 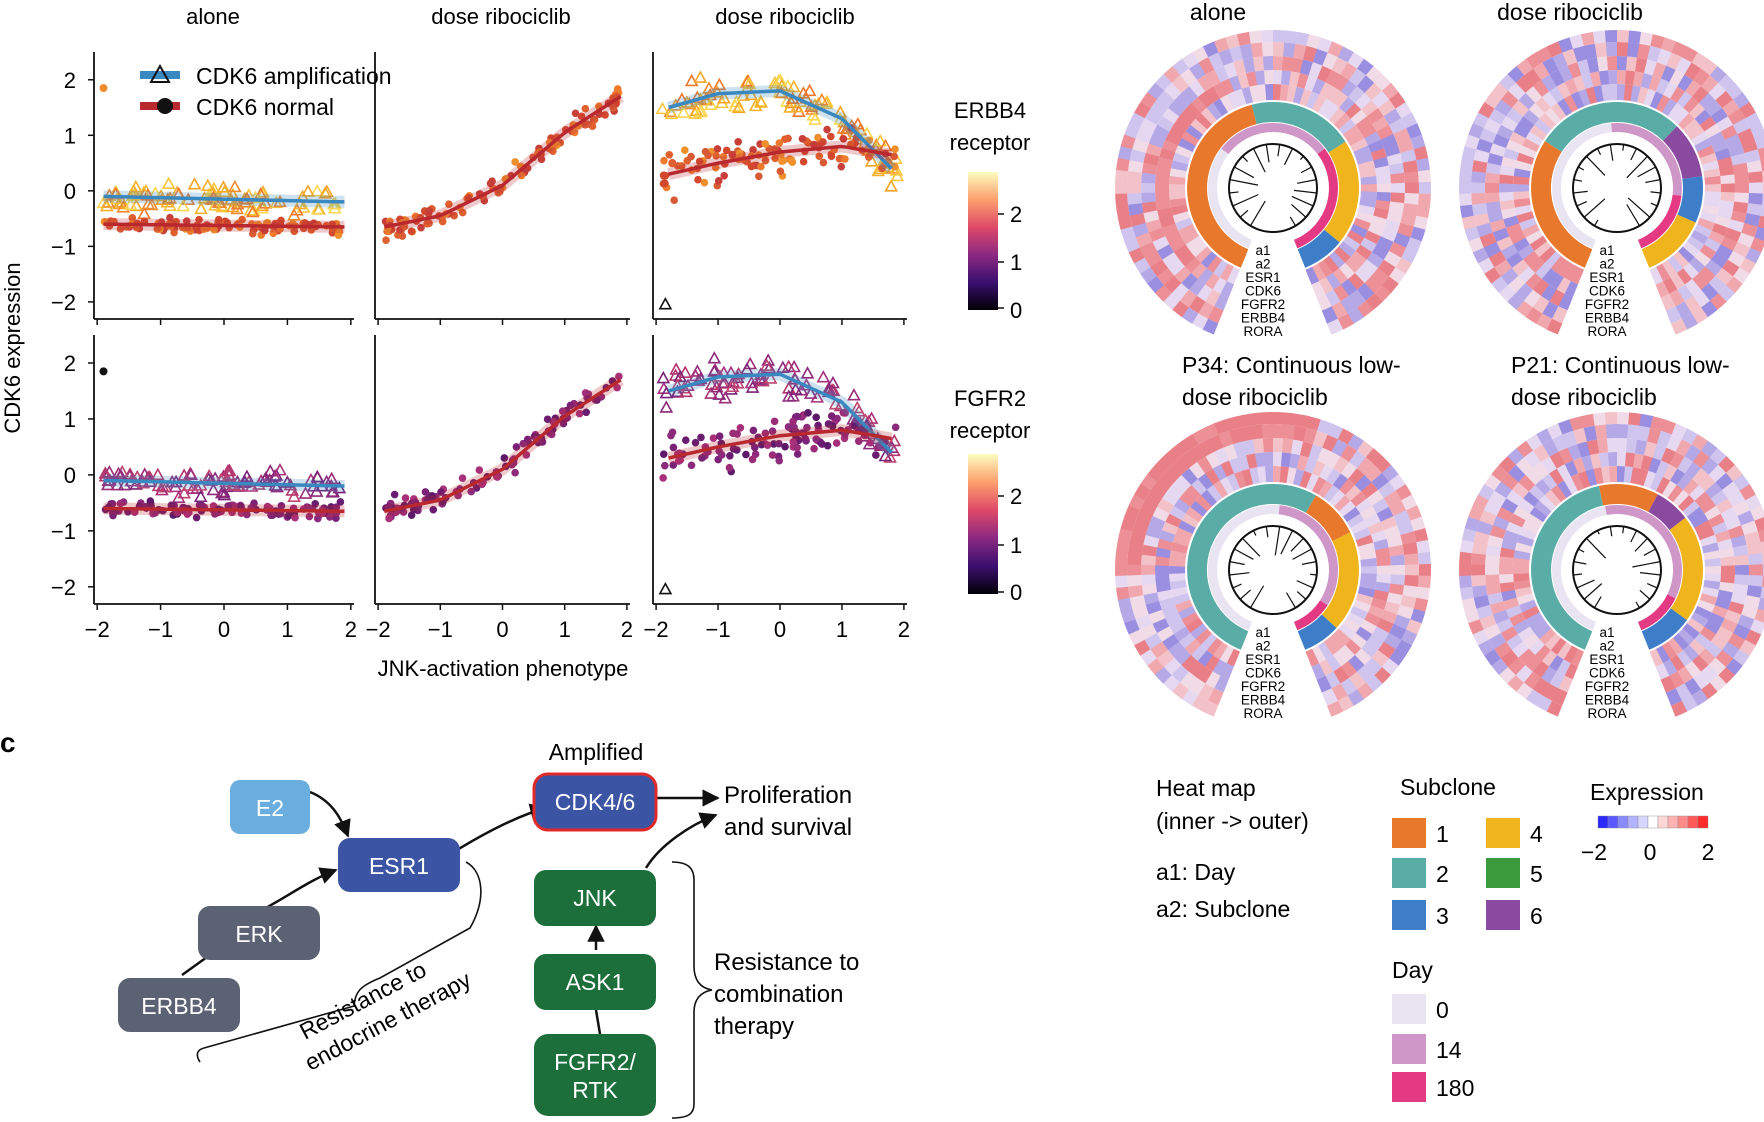 I want to click on fit-line, so click(x=780, y=160).